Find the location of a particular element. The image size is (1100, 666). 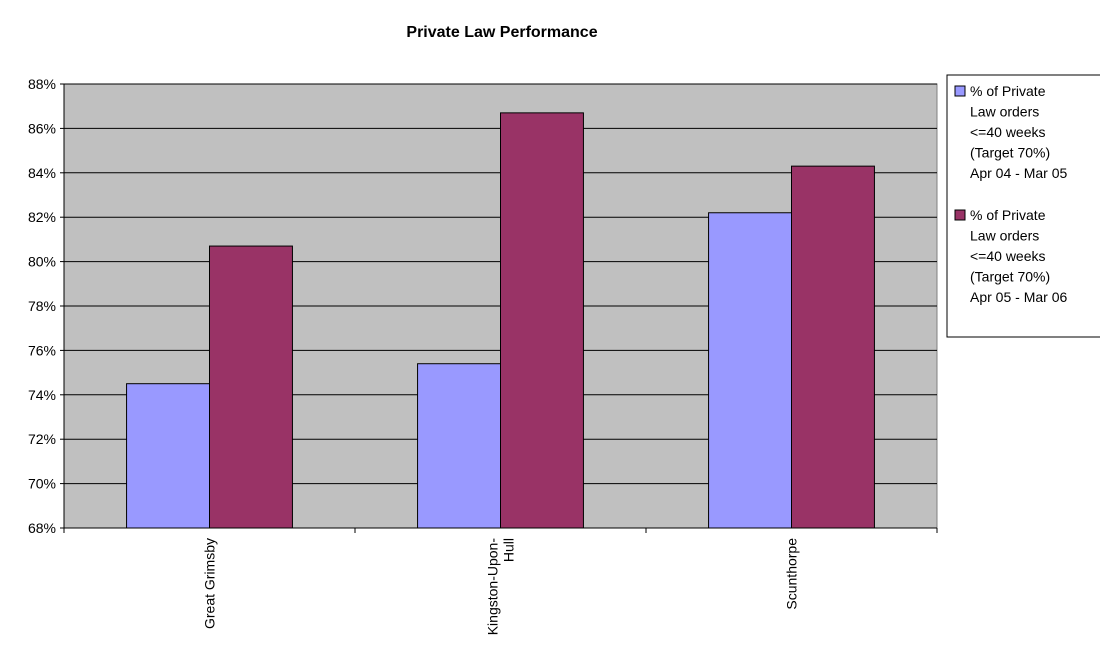

y-tick-label: 76% is located at coordinates (42, 350).